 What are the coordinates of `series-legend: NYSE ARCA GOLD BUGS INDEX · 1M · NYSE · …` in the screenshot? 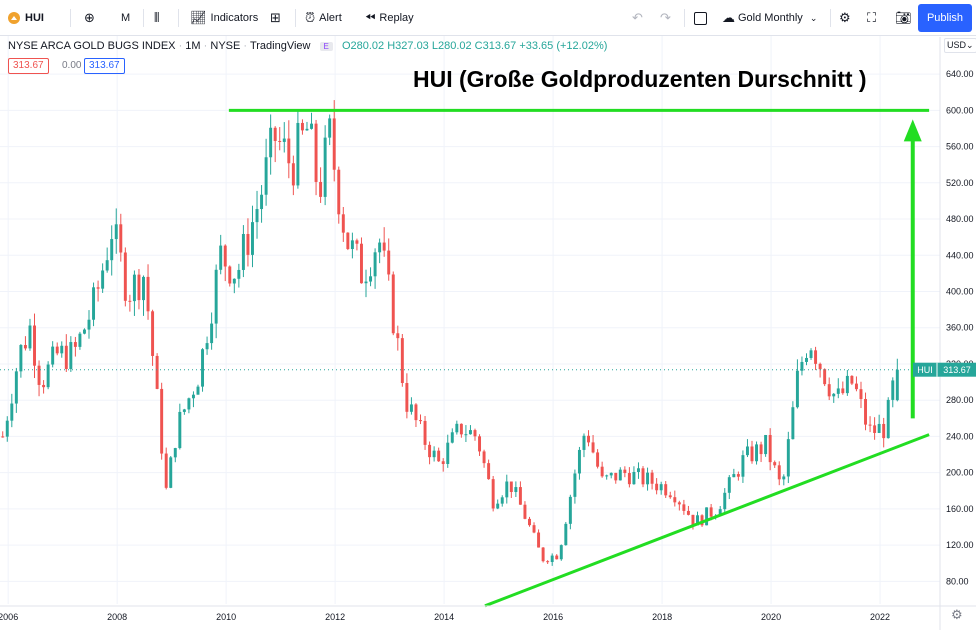 It's located at (307, 46).